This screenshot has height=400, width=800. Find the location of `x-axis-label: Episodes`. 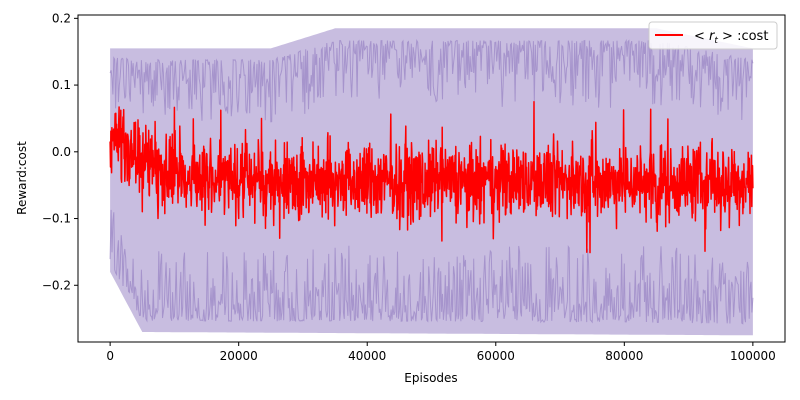

x-axis-label: Episodes is located at coordinates (430, 378).